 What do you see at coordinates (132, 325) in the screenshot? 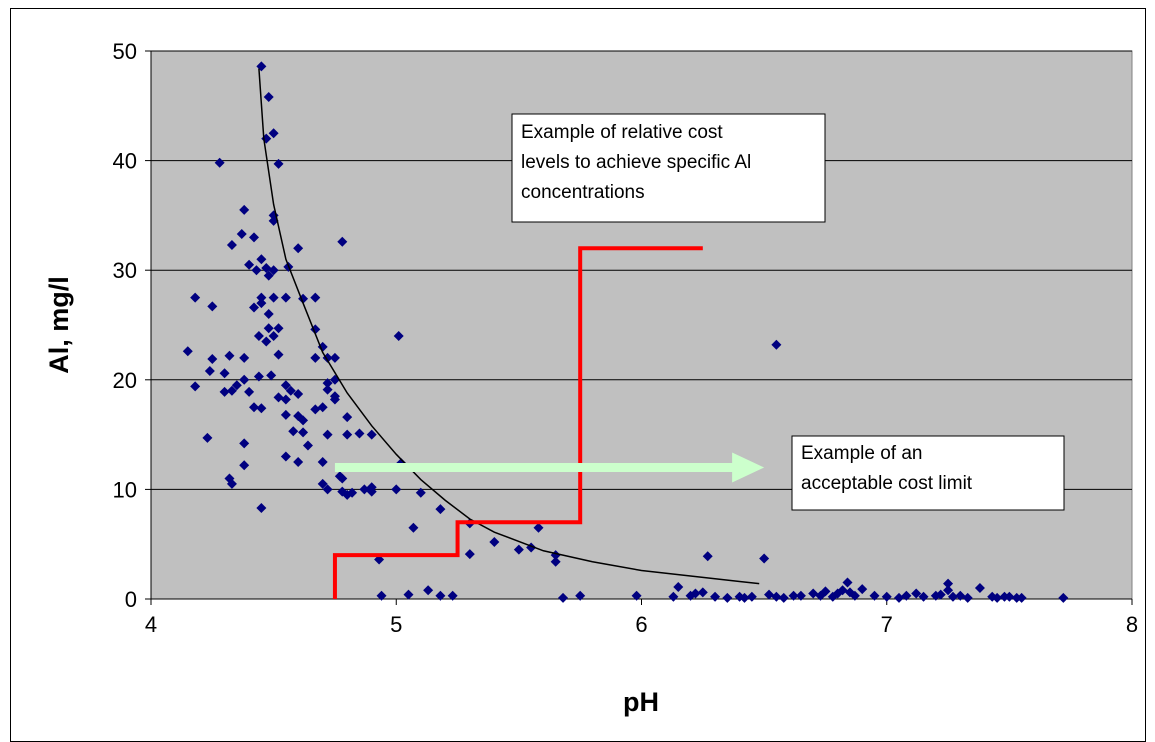
I see `y-axis-ticks: 0 10 20 30 40 50` at bounding box center [132, 325].